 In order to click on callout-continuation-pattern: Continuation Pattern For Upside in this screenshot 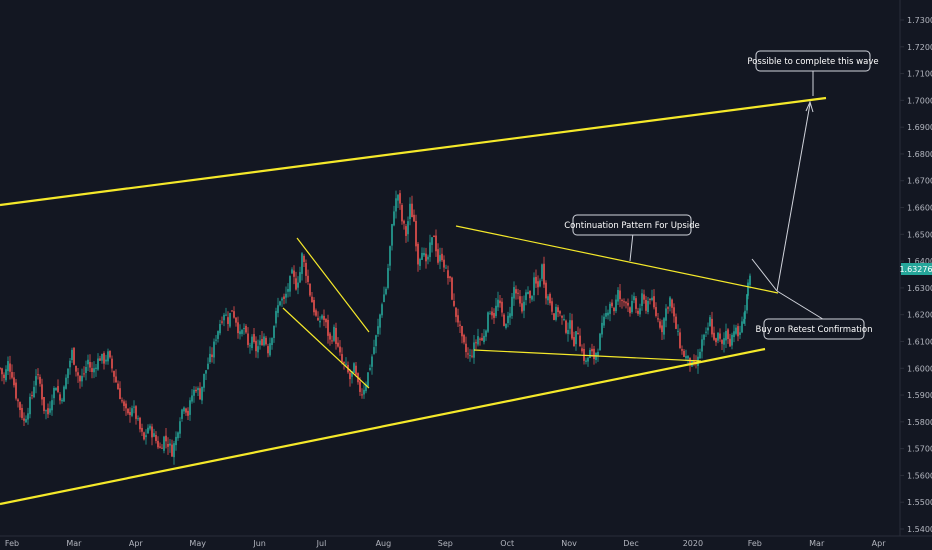, I will do `click(632, 225)`.